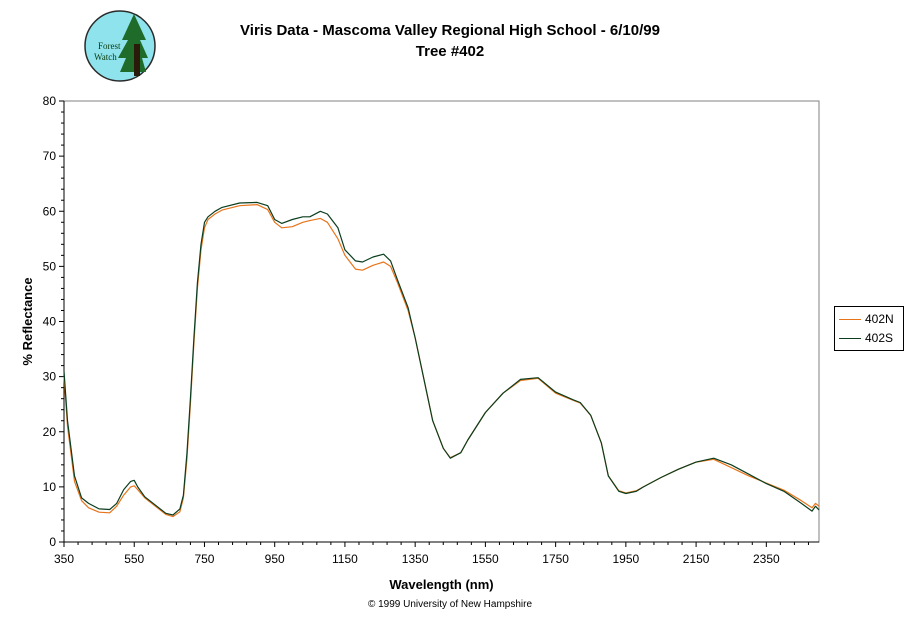 Image resolution: width=911 pixels, height=623 pixels. I want to click on y-axis-label: % Reflectance, so click(27, 321).